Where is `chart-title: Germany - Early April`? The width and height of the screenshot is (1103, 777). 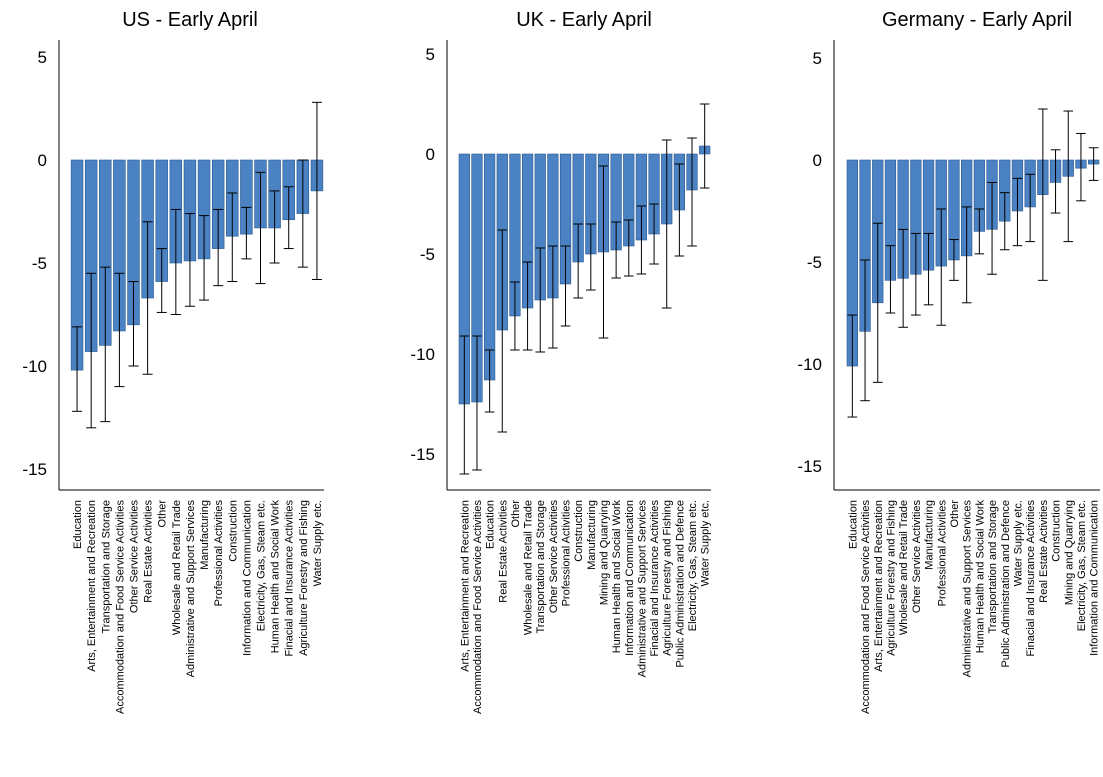 chart-title: Germany - Early April is located at coordinates (977, 20).